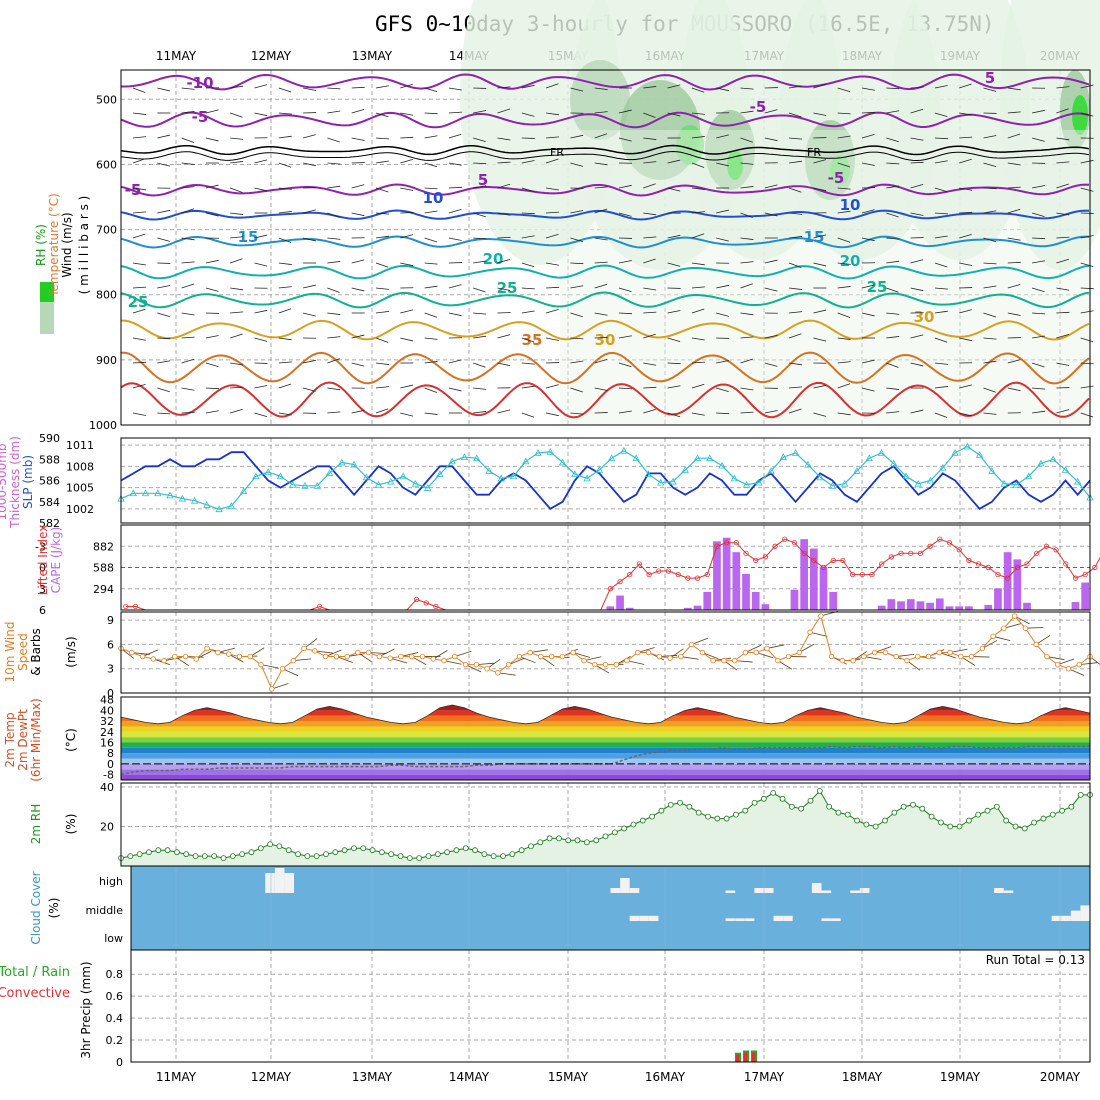 The height and width of the screenshot is (1100, 1100). What do you see at coordinates (56, 560) in the screenshot?
I see `cape-axis-label-1: CAPE (J/kg)` at bounding box center [56, 560].